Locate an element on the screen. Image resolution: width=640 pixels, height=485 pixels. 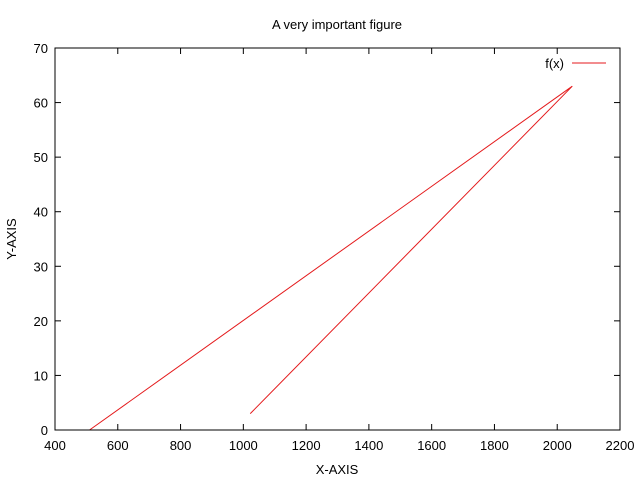
x-tick-label: 1600 is located at coordinates (431, 445).